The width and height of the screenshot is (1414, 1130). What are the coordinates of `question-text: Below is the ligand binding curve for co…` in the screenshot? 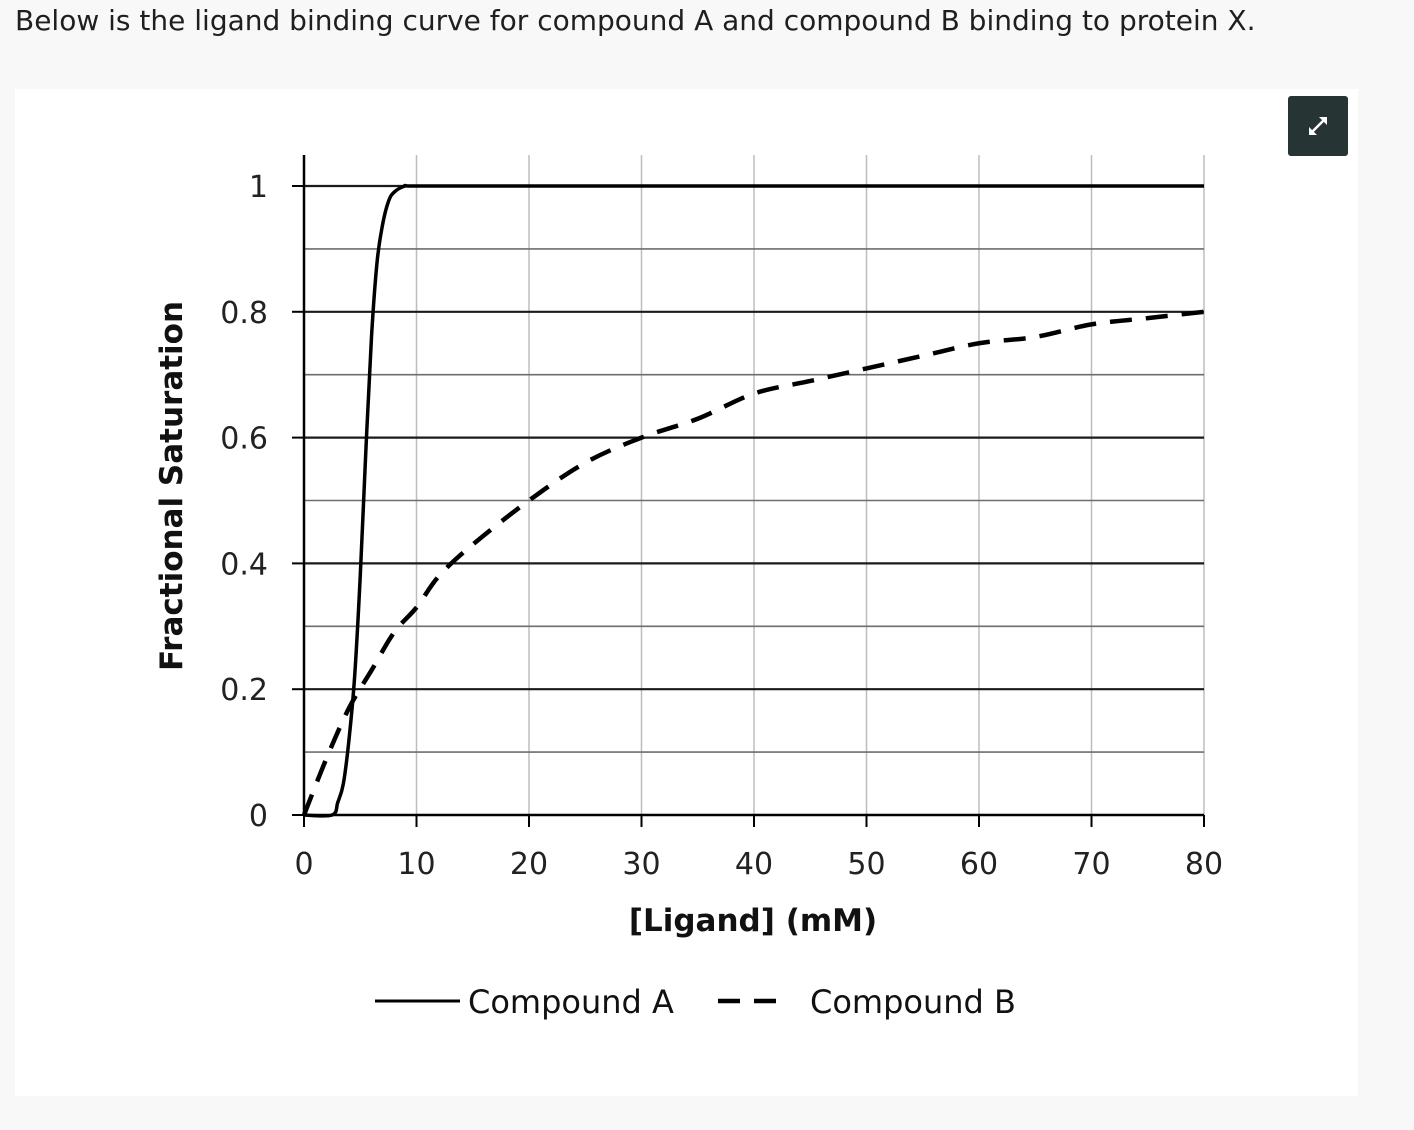 It's located at (635, 20).